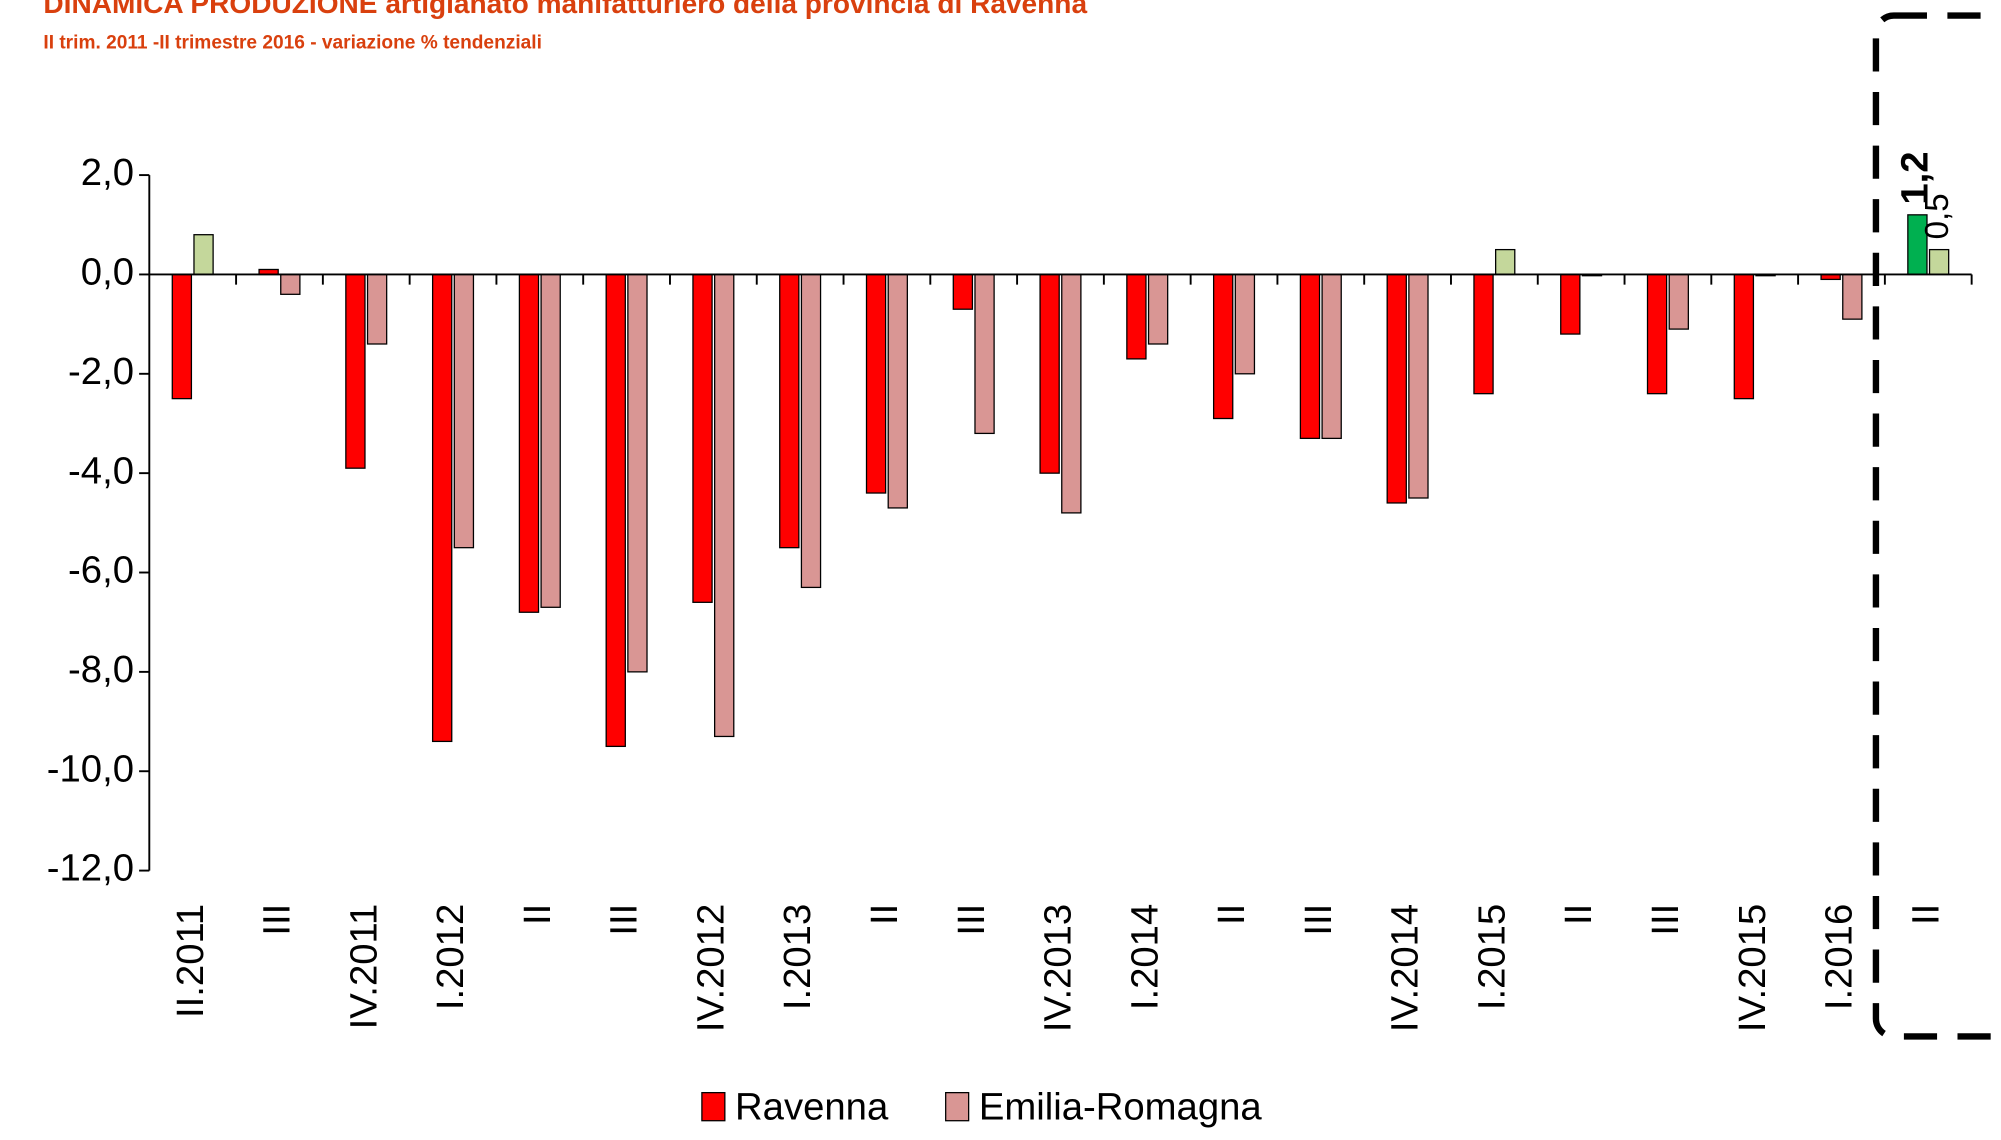 This screenshot has width=2001, height=1140. What do you see at coordinates (1915, 177) in the screenshot?
I see `data-label: 1,2` at bounding box center [1915, 177].